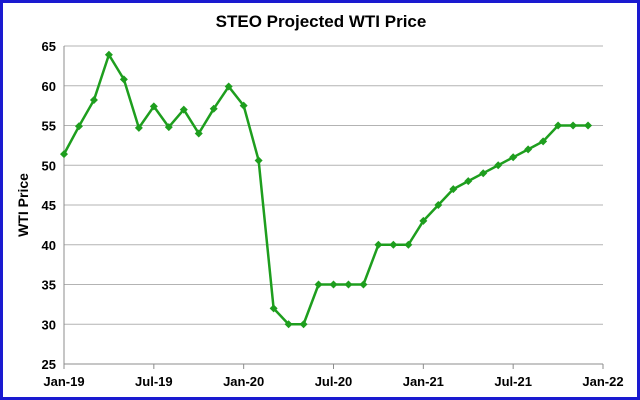 The height and width of the screenshot is (400, 640). I want to click on x-tick-label: Jan-19, so click(63, 381).